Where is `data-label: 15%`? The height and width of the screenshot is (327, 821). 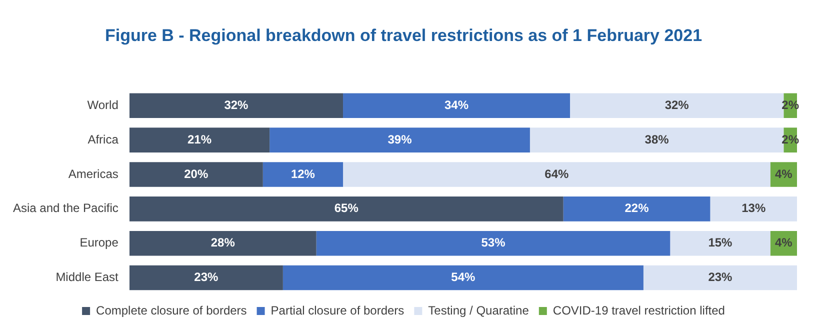 data-label: 15% is located at coordinates (720, 243).